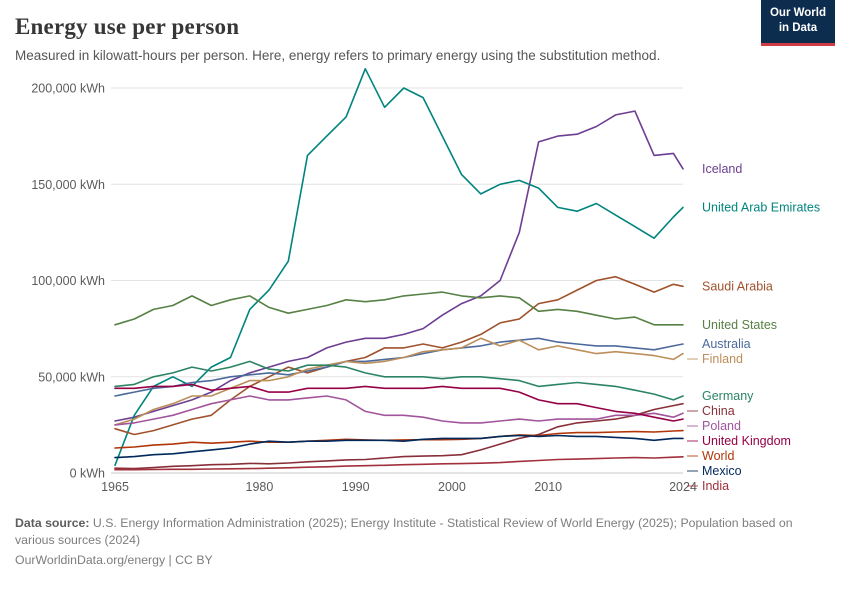 This screenshot has width=850, height=600. What do you see at coordinates (115, 487) in the screenshot?
I see `x-tick-label: 1965` at bounding box center [115, 487].